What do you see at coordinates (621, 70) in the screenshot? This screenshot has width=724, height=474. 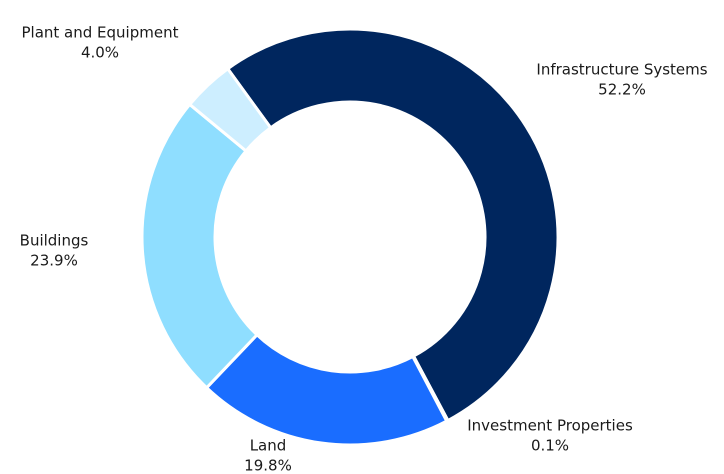 I see `slice-label: Infrastructure Systems` at bounding box center [621, 70].